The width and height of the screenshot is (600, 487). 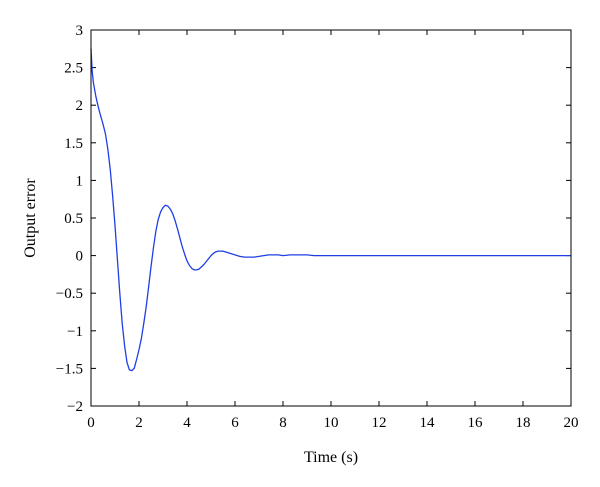 What do you see at coordinates (571, 423) in the screenshot?
I see `x-tick-label: 20` at bounding box center [571, 423].